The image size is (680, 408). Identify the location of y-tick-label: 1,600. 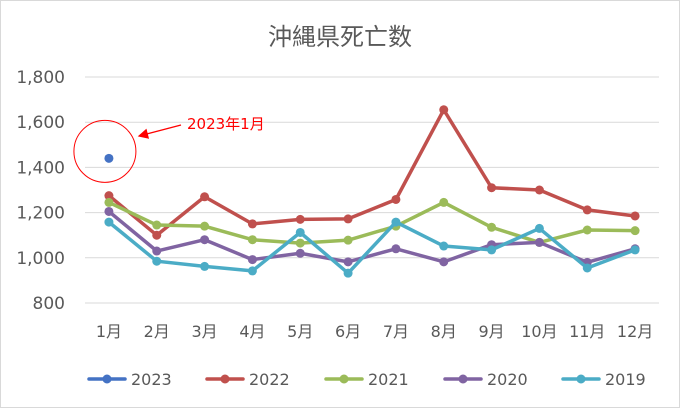
(40, 123).